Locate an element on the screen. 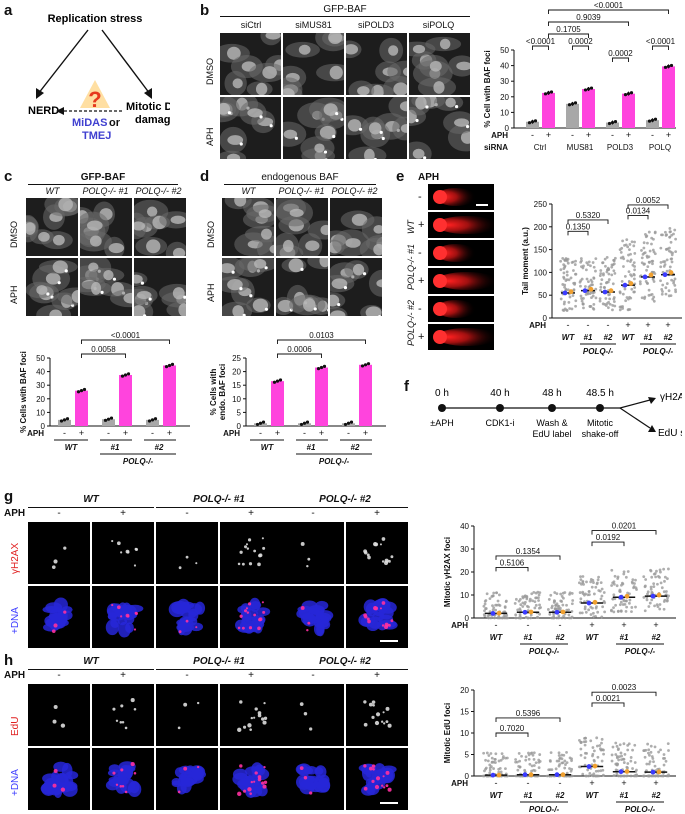 This screenshot has width=685, height=814. y-tick-label: 50 is located at coordinates (542, 295).